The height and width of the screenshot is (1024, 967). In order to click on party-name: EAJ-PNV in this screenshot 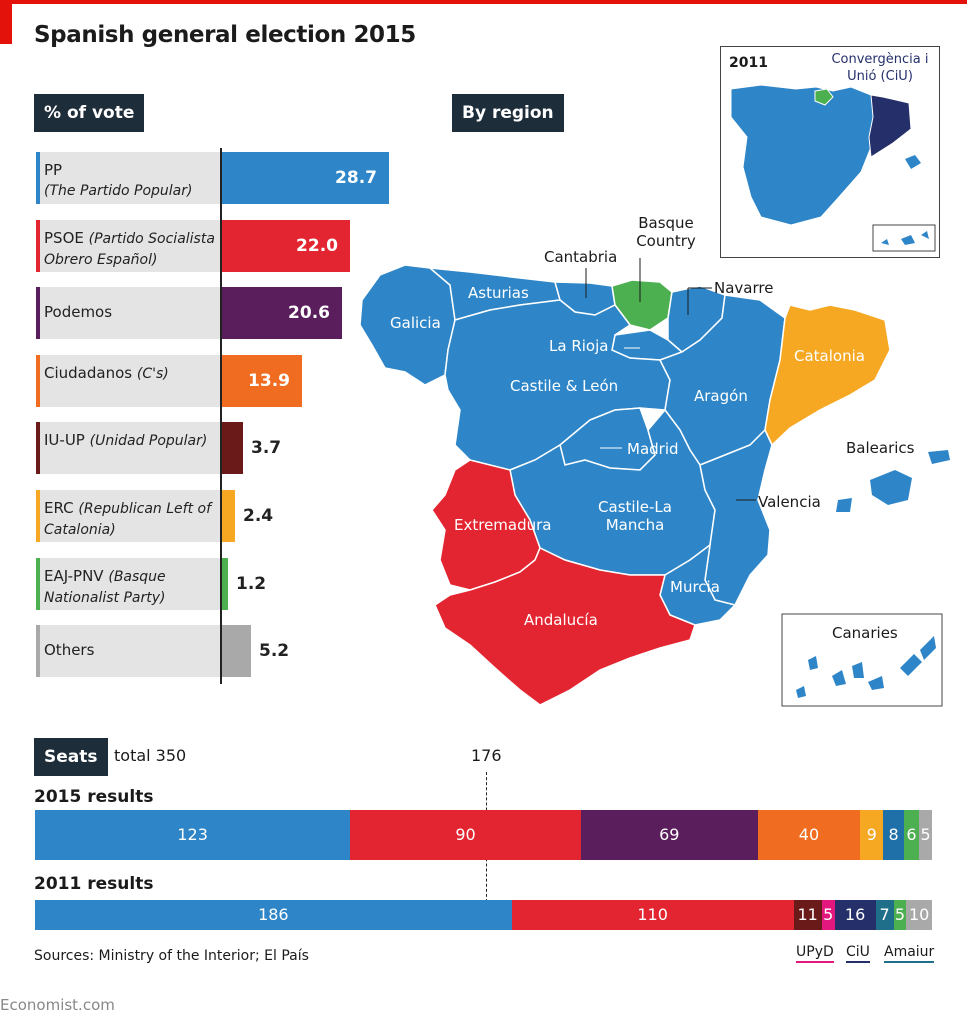, I will do `click(74, 576)`.